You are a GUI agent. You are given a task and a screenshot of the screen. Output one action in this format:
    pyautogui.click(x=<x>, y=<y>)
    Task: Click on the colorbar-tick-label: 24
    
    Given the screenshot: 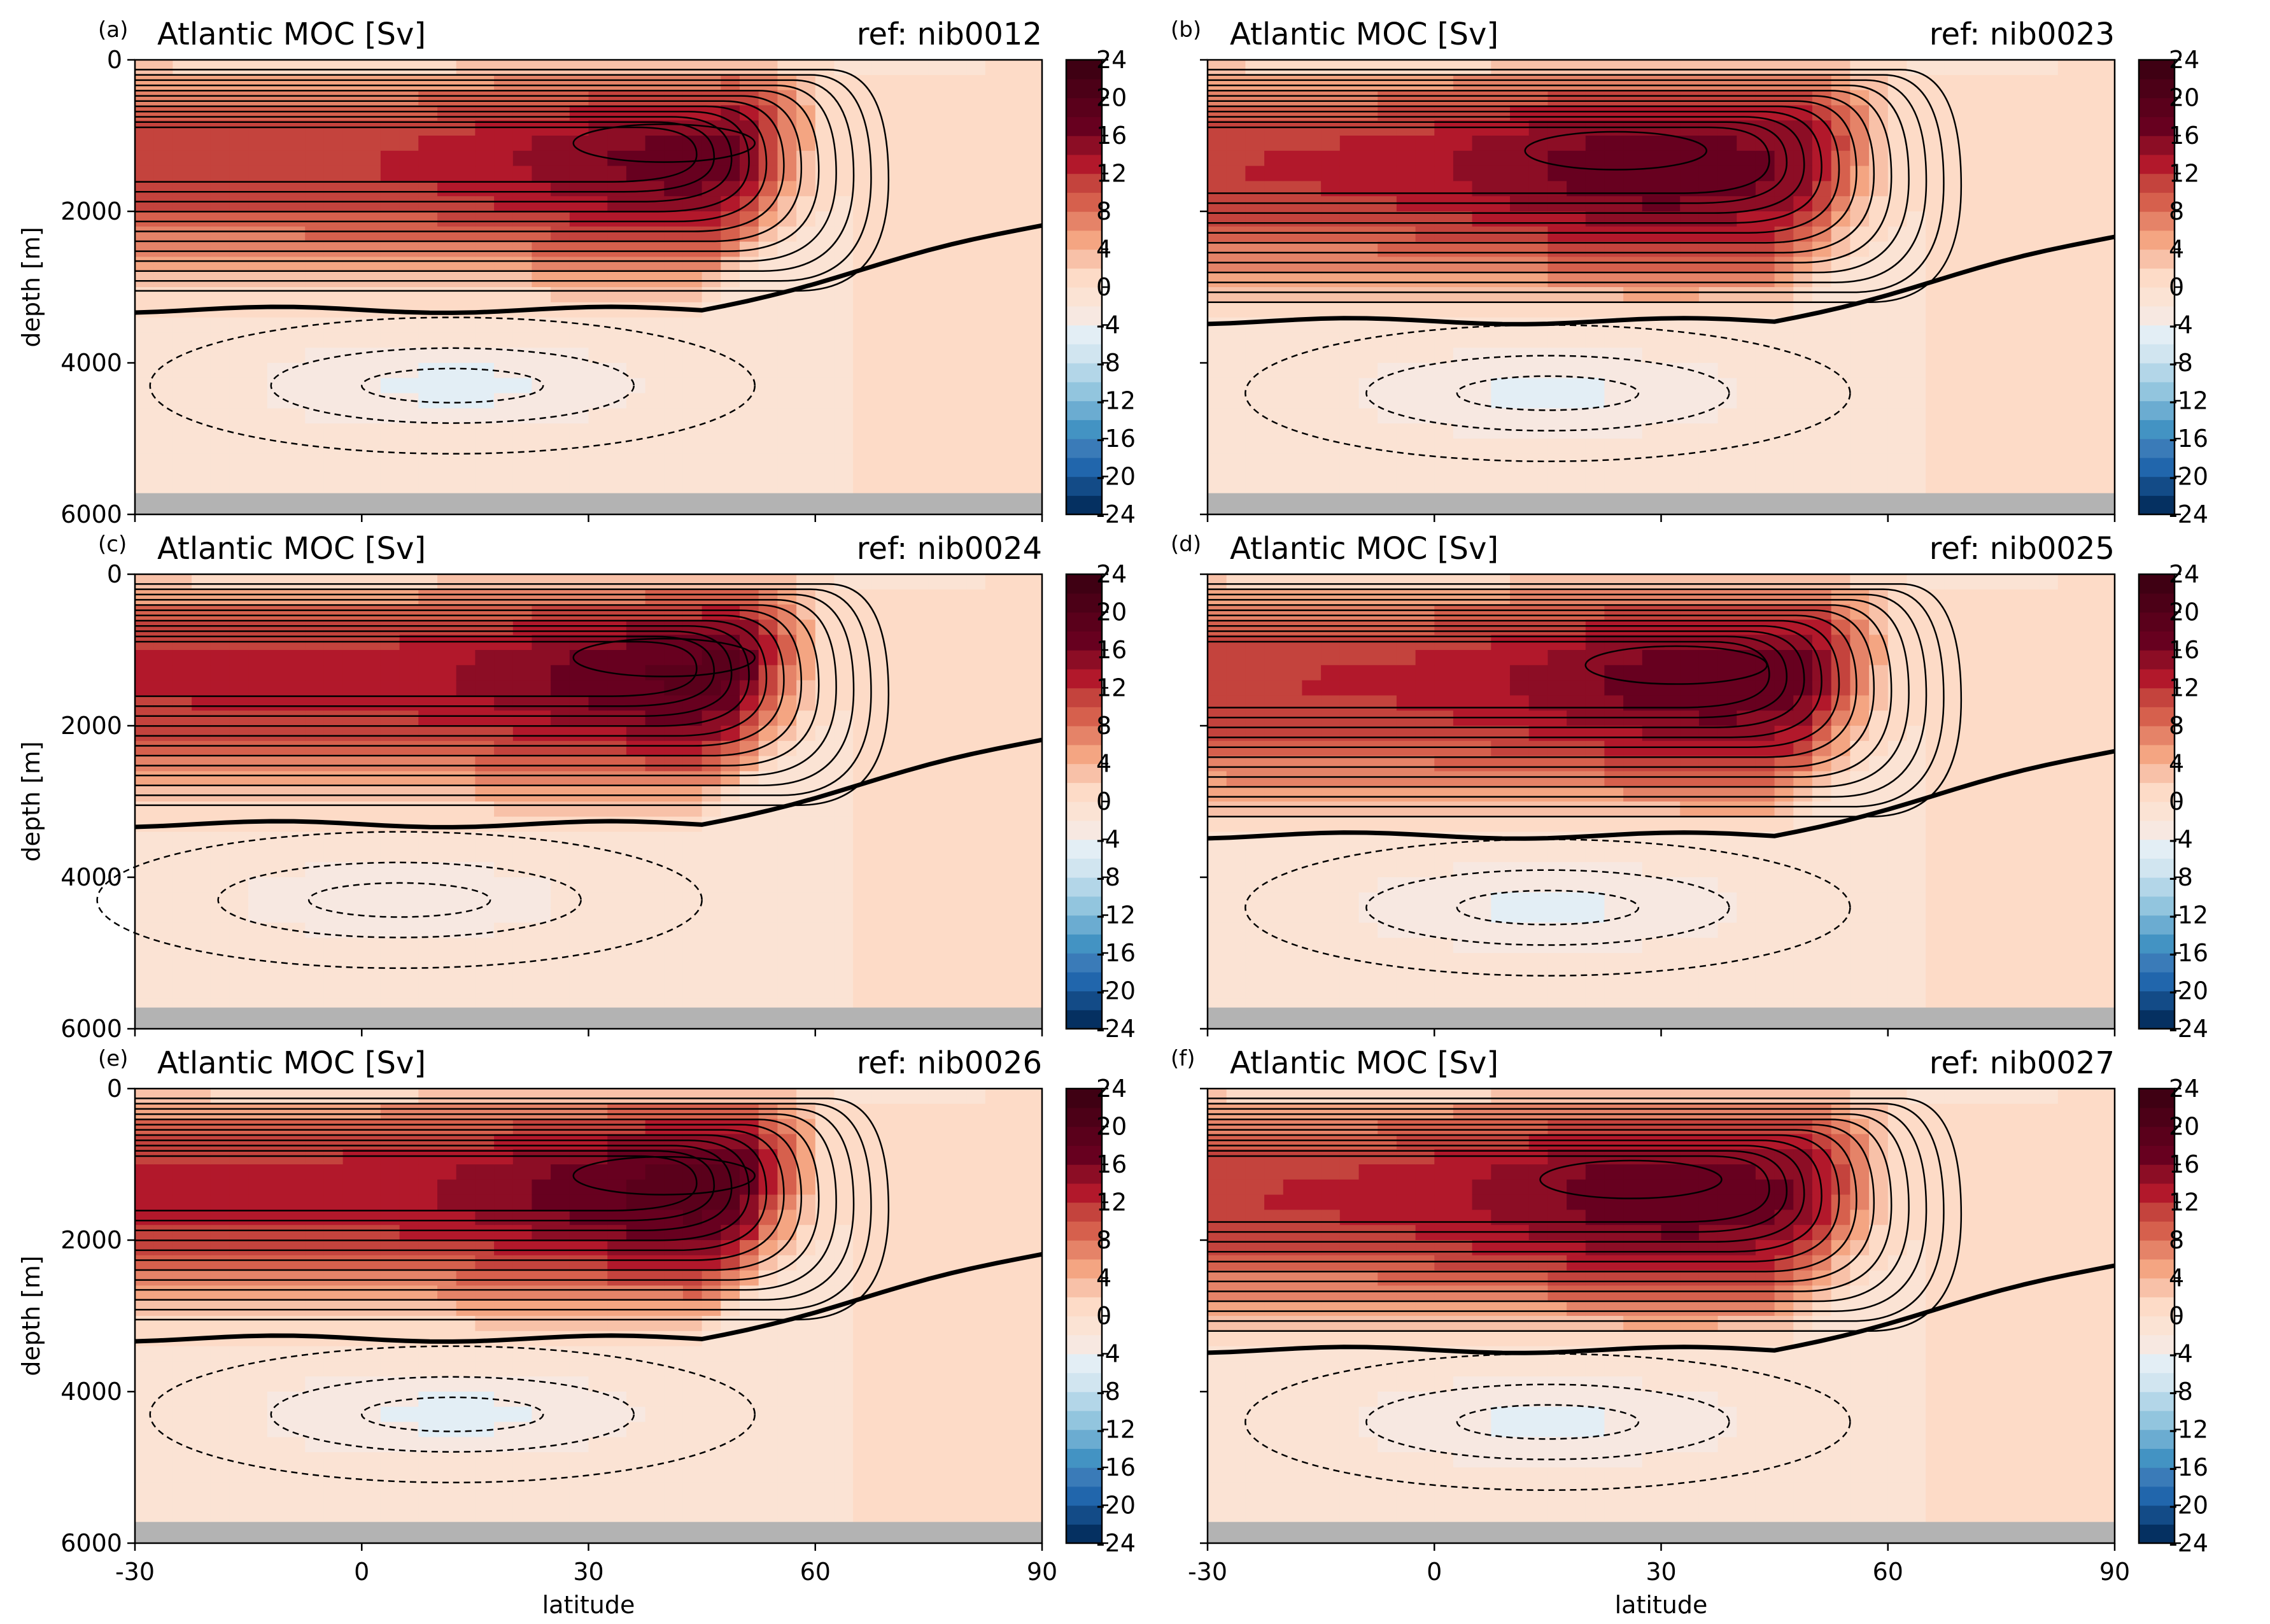 What is the action you would take?
    pyautogui.click(x=1111, y=574)
    